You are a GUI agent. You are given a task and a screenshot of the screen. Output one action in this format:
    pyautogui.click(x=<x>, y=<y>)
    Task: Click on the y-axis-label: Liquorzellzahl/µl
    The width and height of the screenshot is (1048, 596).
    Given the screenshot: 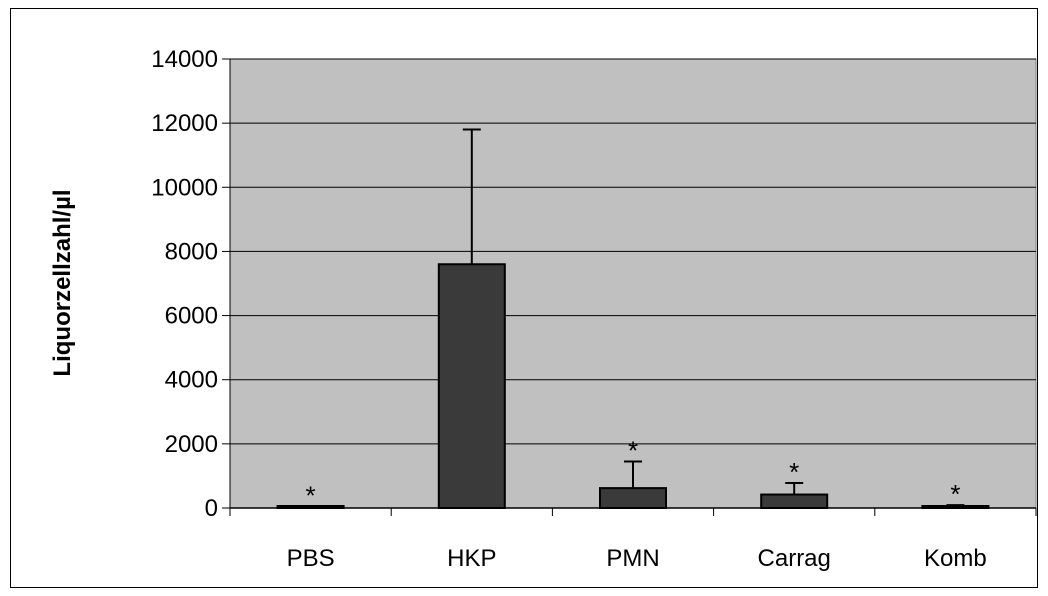 What is the action you would take?
    pyautogui.click(x=62, y=282)
    